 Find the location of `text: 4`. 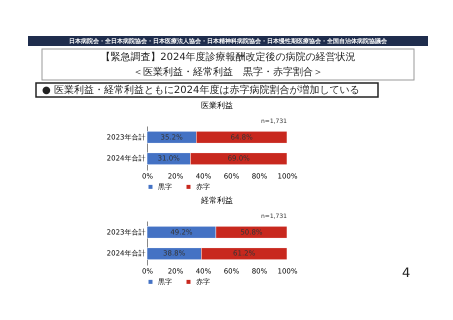

text: 4 is located at coordinates (406, 273).